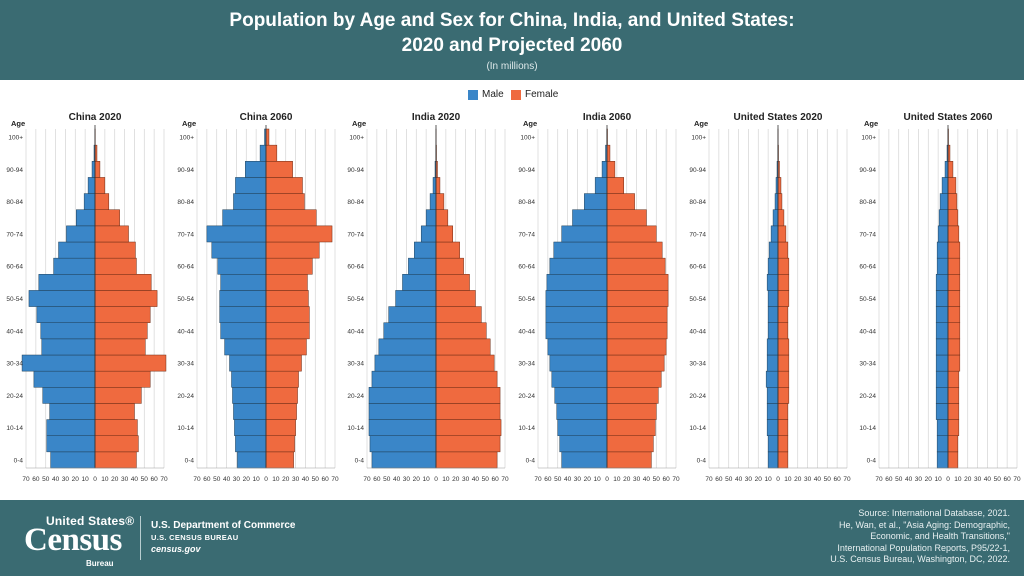 Image resolution: width=1024 pixels, height=576 pixels. Describe the element at coordinates (867, 364) in the screenshot. I see `age-tick-label: 30-34` at that location.